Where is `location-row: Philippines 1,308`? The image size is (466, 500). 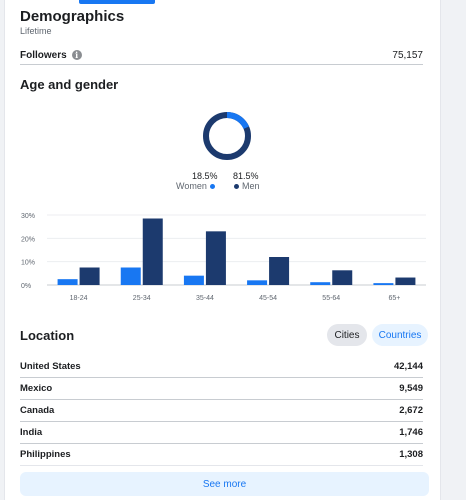 location-row: Philippines 1,308 is located at coordinates (221, 455).